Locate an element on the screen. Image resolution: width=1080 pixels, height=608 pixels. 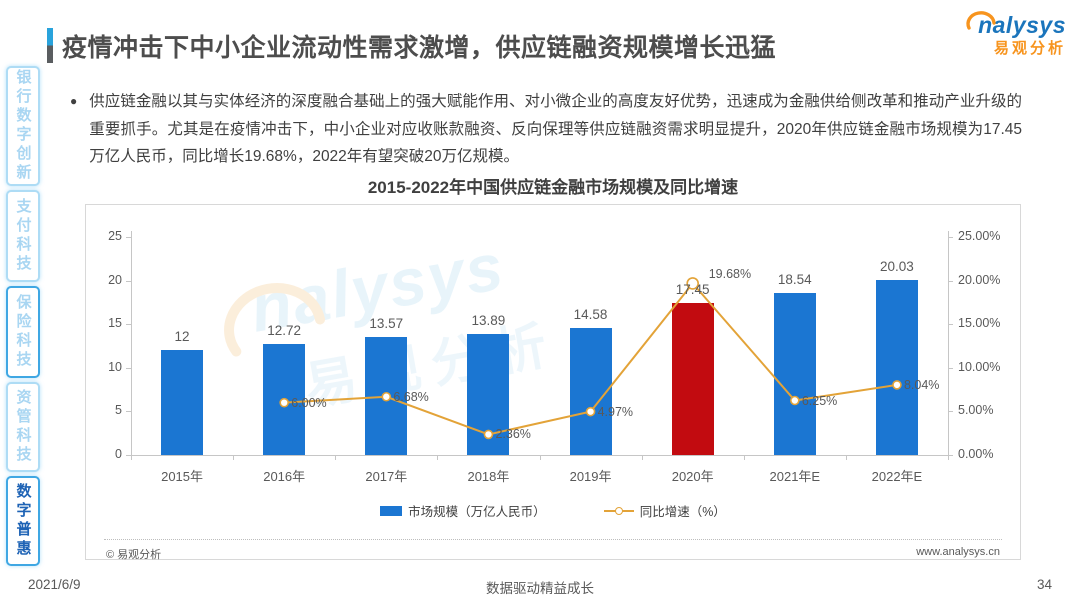
chart-bar-2015年 is located at coordinates (182, 402).